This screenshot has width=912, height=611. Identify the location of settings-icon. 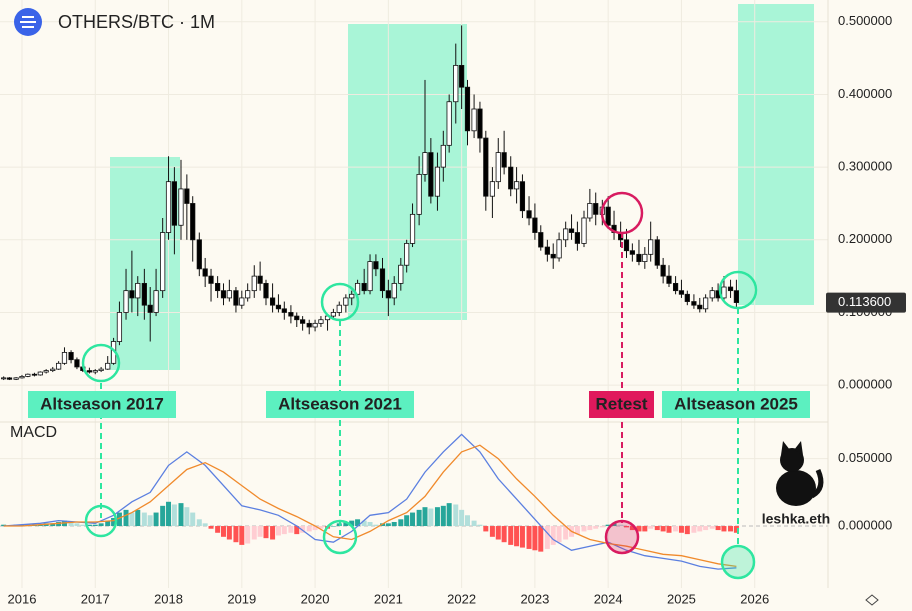
(872, 600).